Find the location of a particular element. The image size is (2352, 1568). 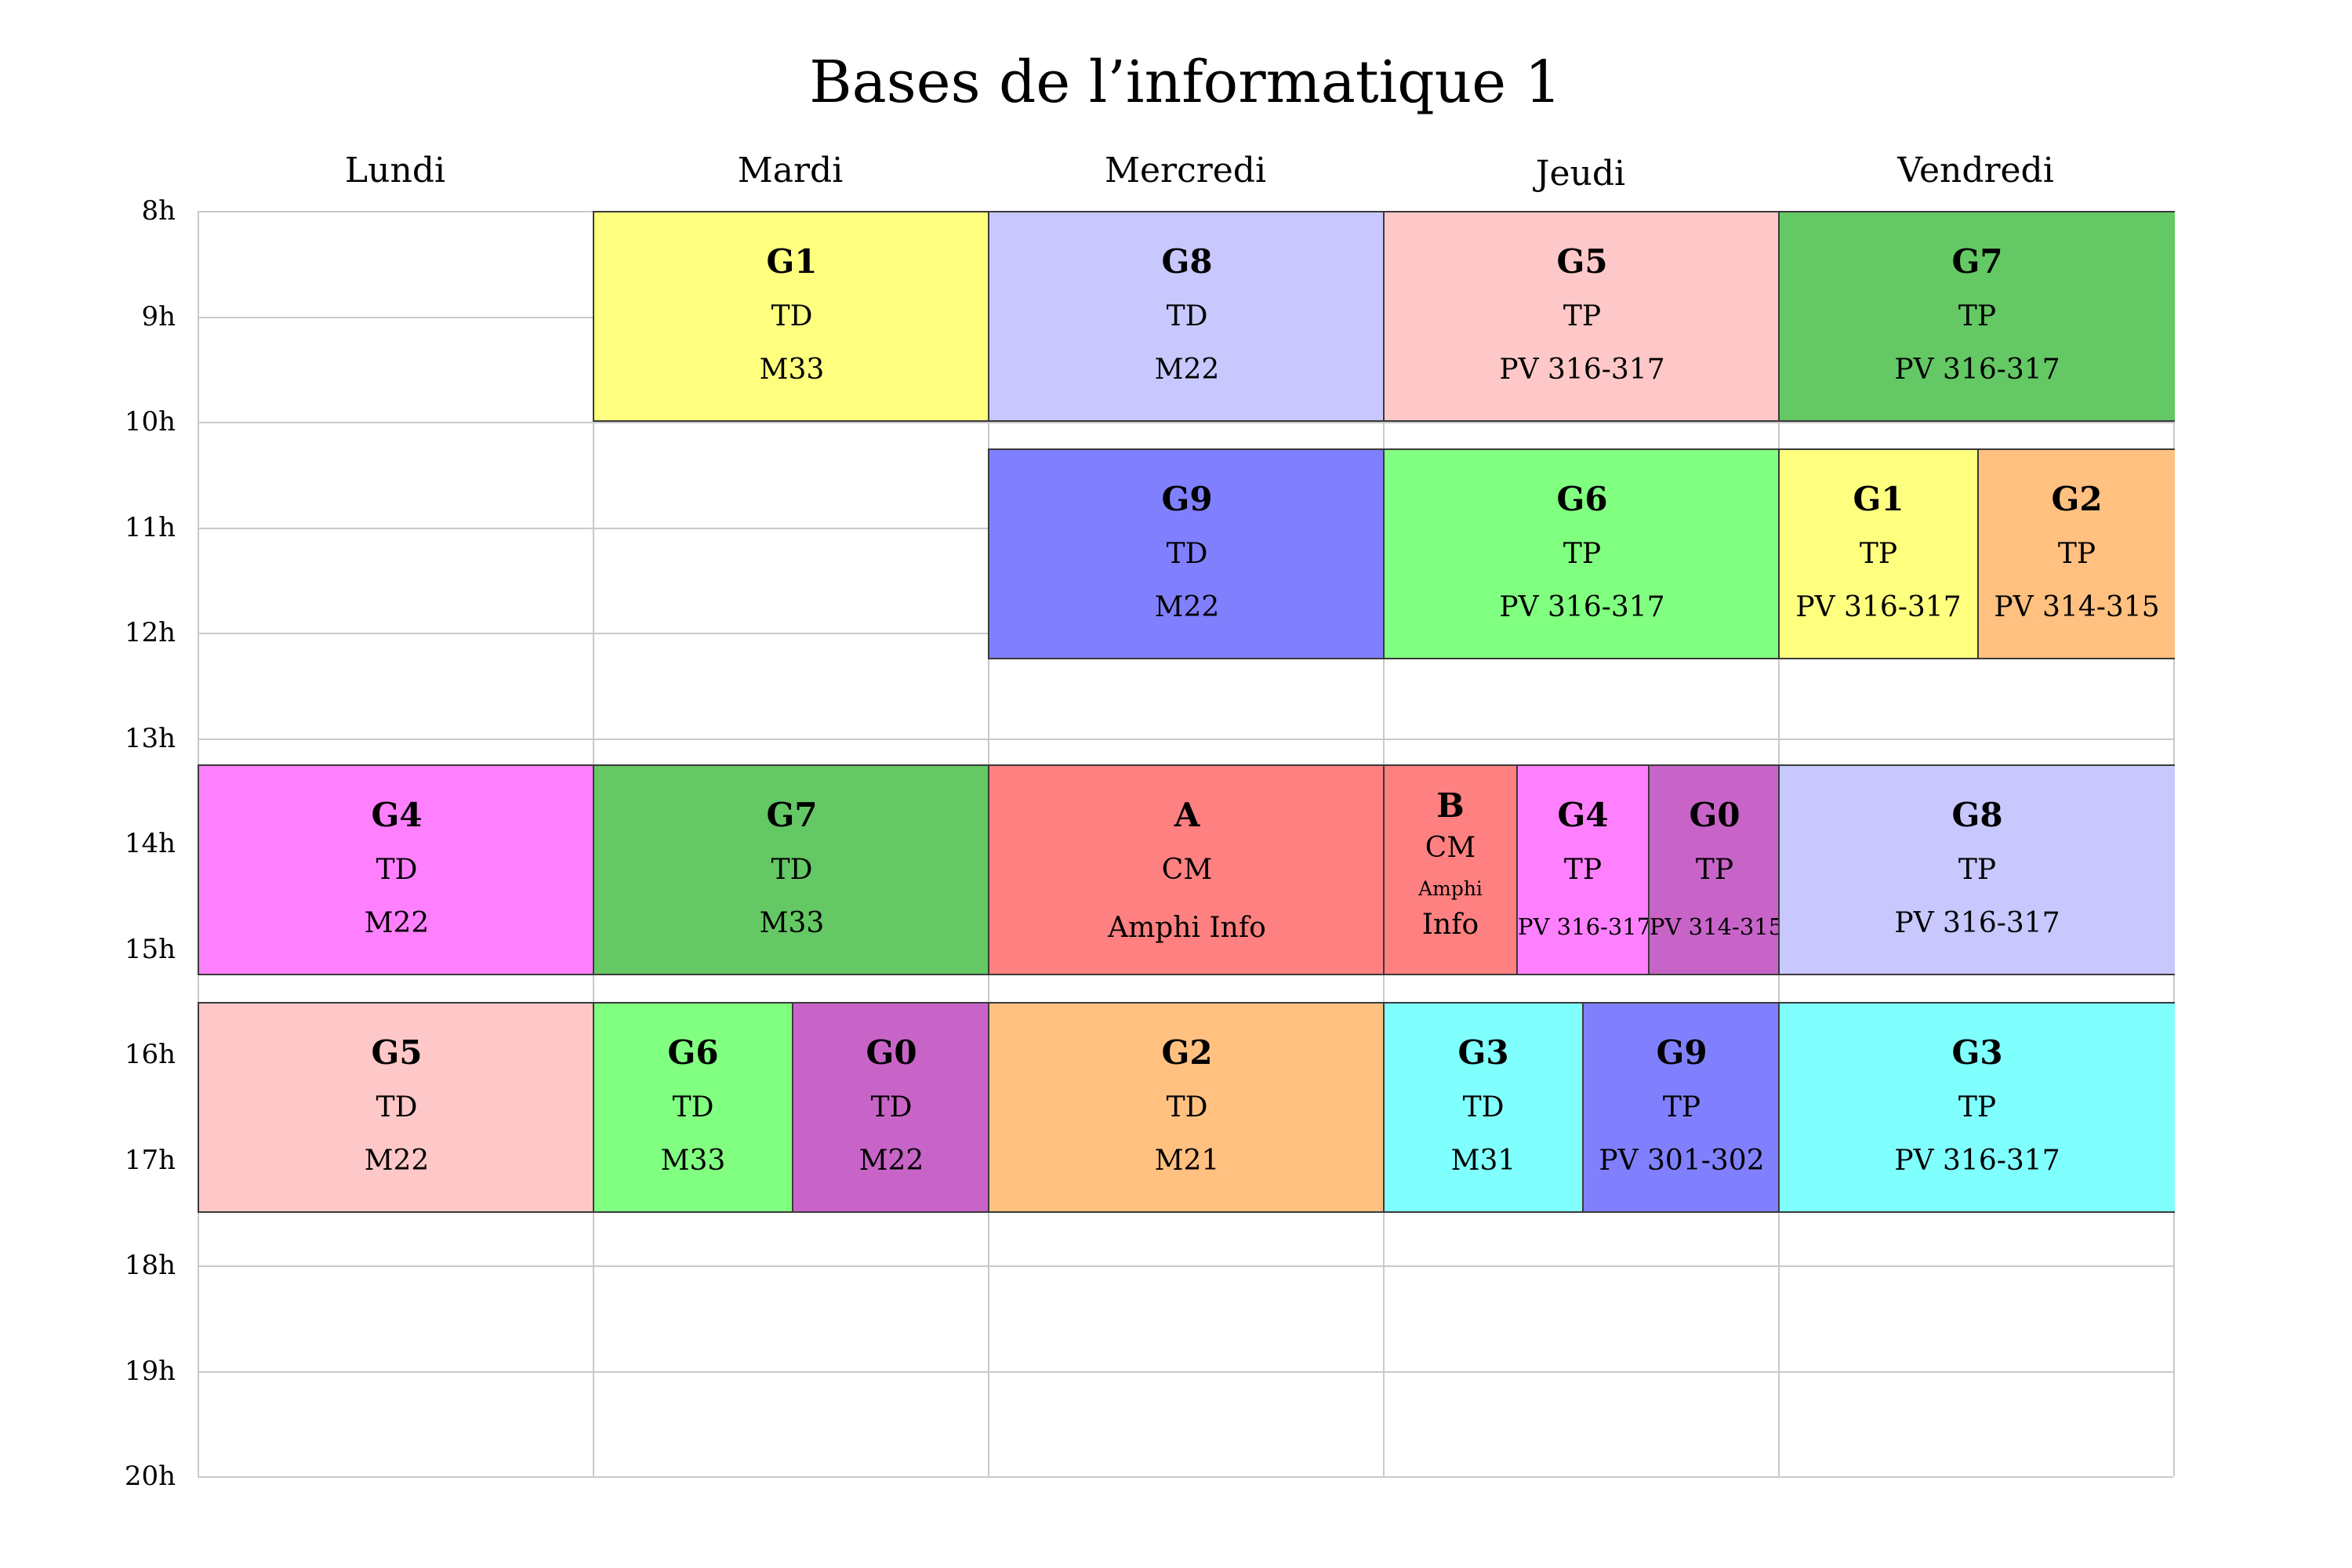

hour-label: 12h is located at coordinates (150, 632).